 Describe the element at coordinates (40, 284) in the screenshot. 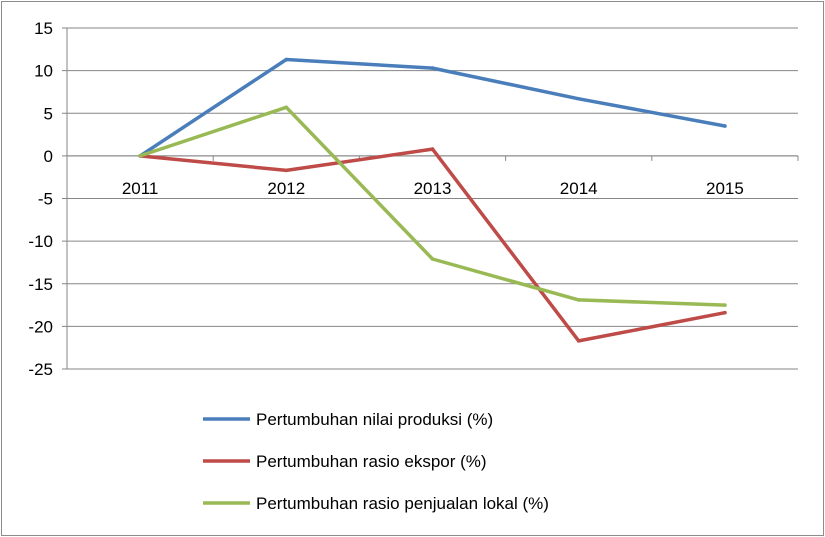

I see `y-tick-label: -15` at that location.